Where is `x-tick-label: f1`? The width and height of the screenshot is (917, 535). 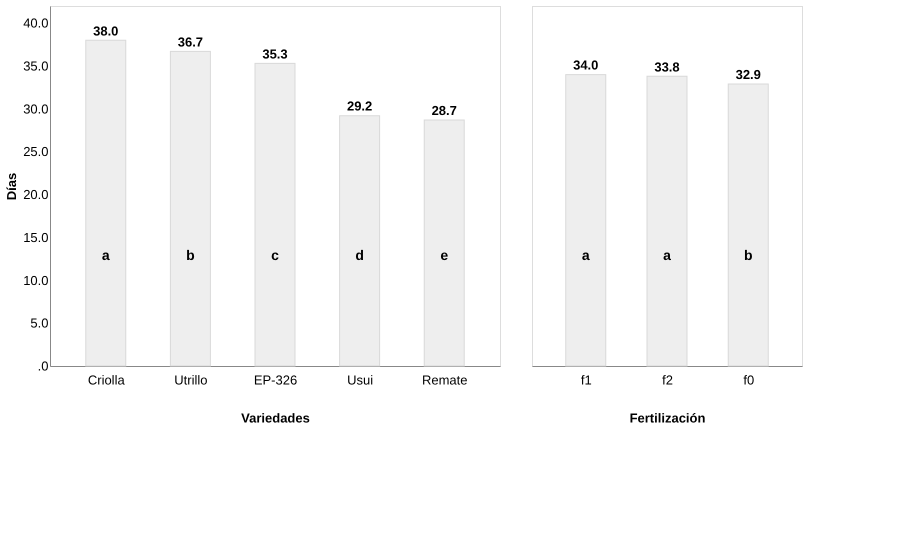
x-tick-label: f1 is located at coordinates (586, 380).